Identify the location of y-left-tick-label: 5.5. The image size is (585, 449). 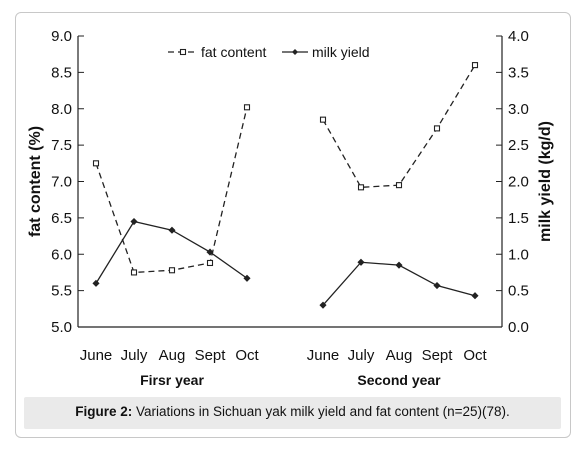
(61, 291).